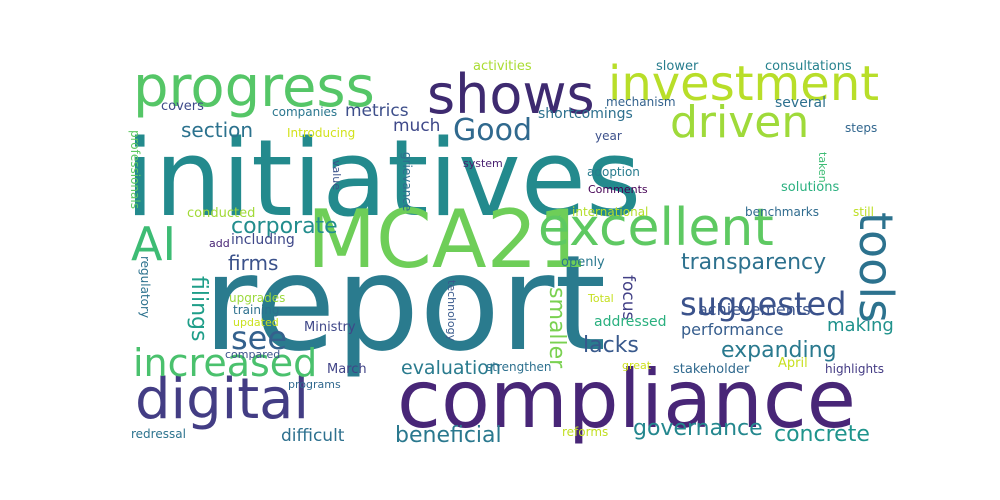 This screenshot has width=1000, height=500. Describe the element at coordinates (158, 434) in the screenshot. I see `word-redressal: redressal` at that location.